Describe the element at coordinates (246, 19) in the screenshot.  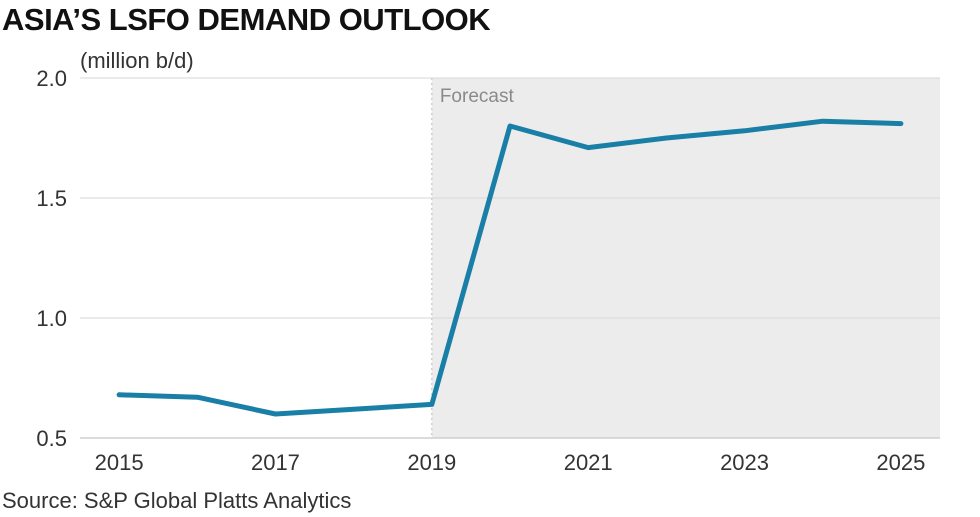
I see `chart-title: ASIA’S LSFO DEMAND OUTLOOK` at that location.